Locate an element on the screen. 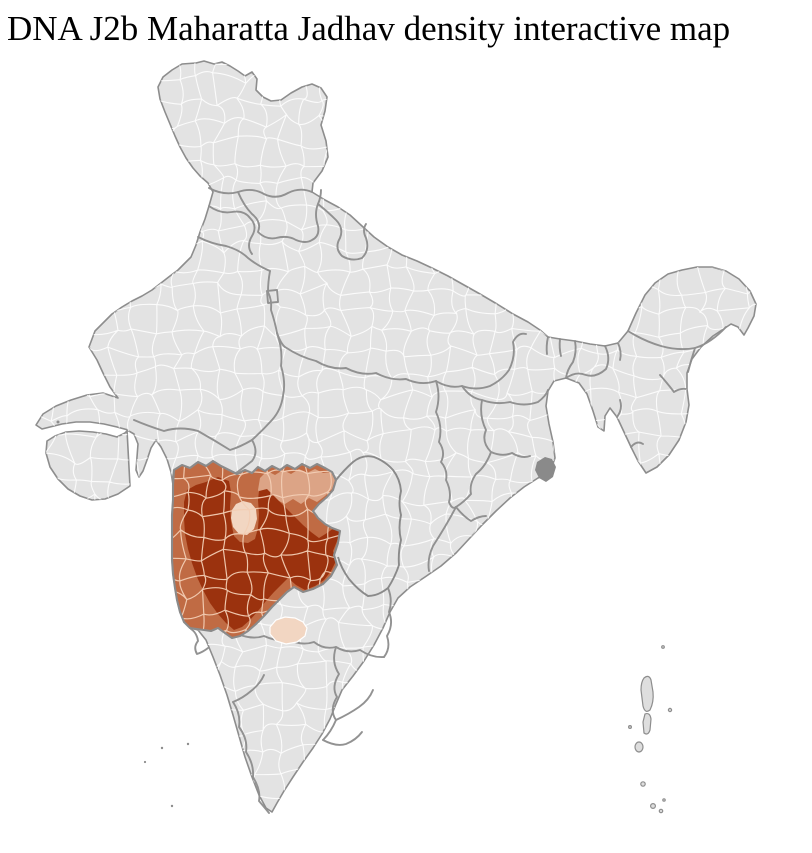 This screenshot has width=812, height=853. maharashtra-highlight-group is located at coordinates (280, 554).